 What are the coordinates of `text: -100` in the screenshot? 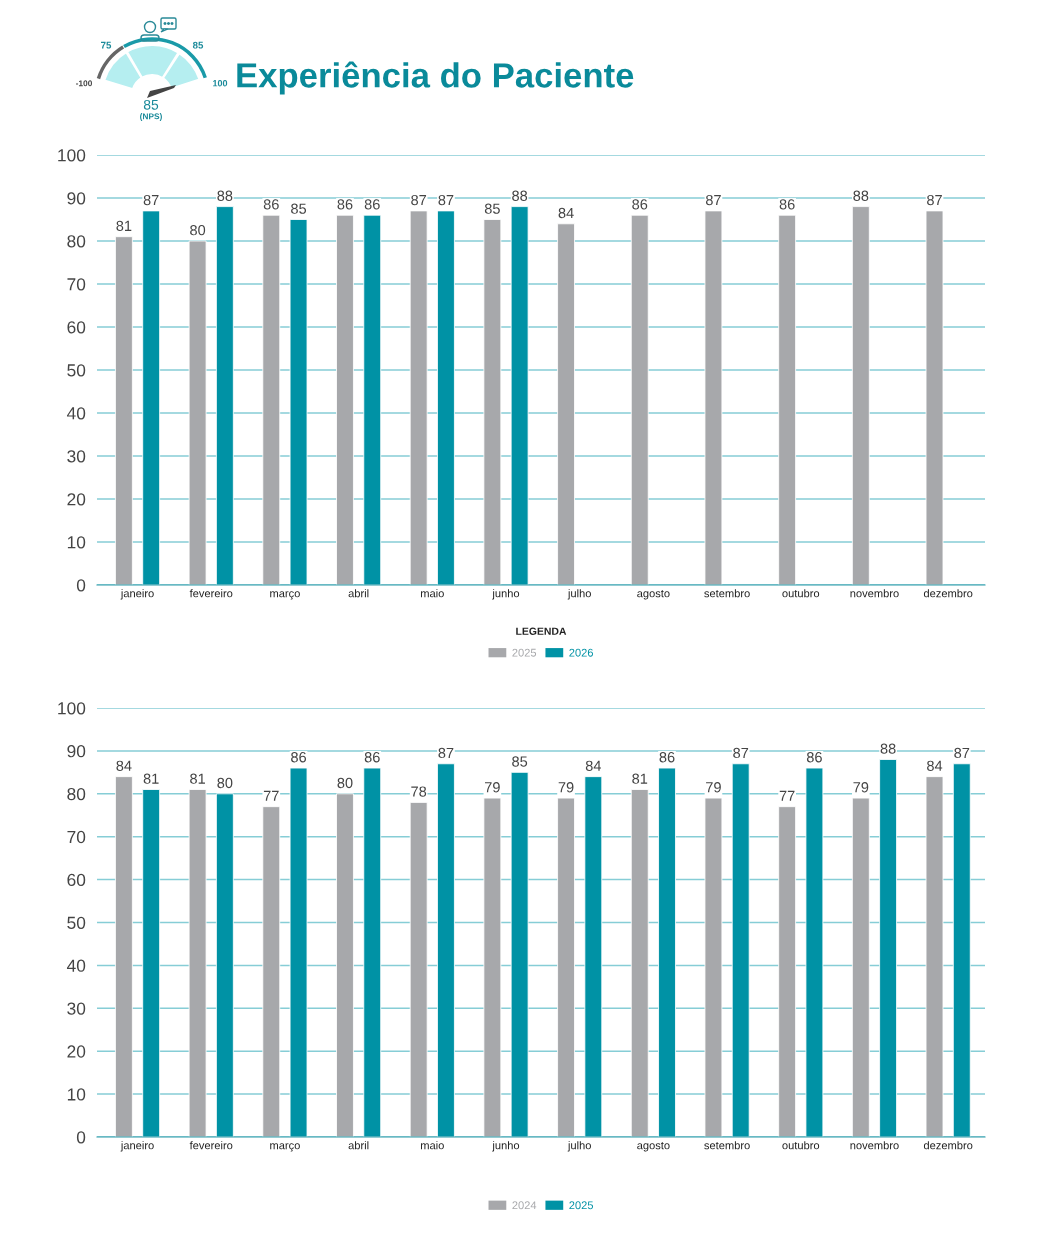 It's located at (83, 83).